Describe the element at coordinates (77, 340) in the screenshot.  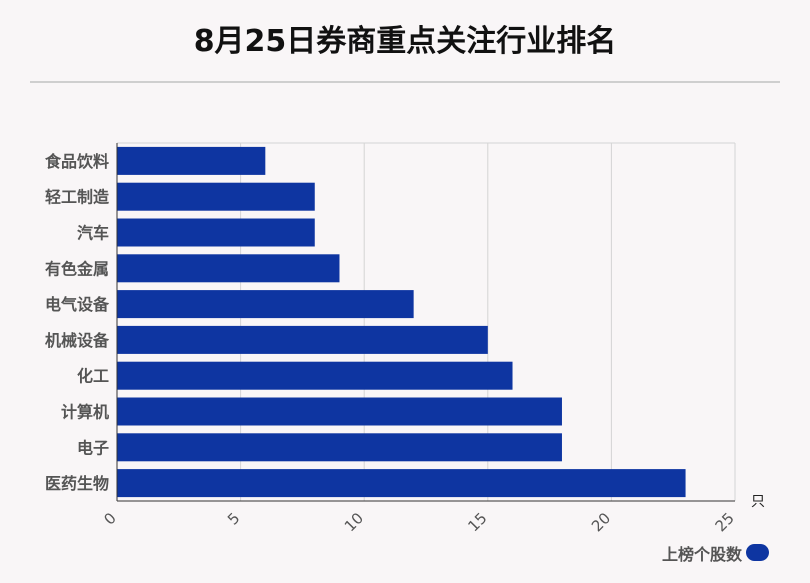
I see `category-label: 机械设备` at that location.